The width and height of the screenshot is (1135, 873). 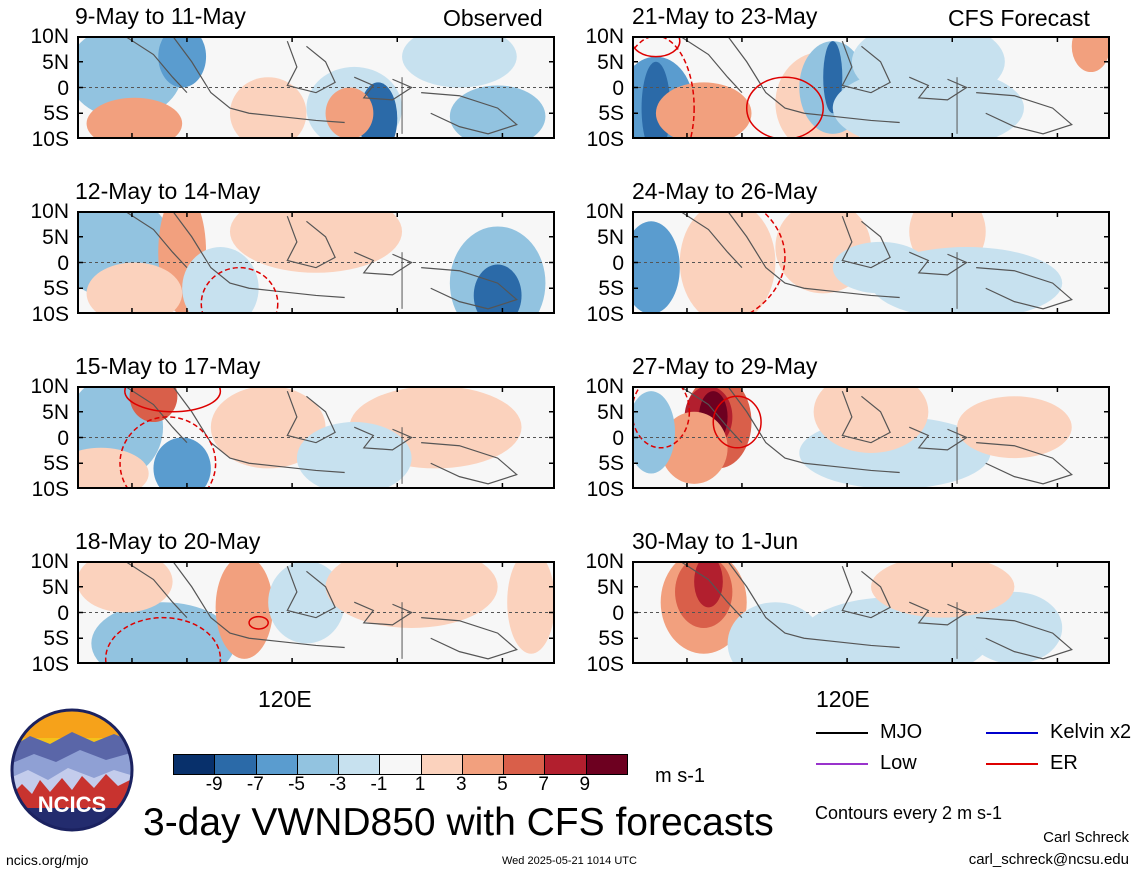 What do you see at coordinates (400, 764) in the screenshot?
I see `colorbar` at bounding box center [400, 764].